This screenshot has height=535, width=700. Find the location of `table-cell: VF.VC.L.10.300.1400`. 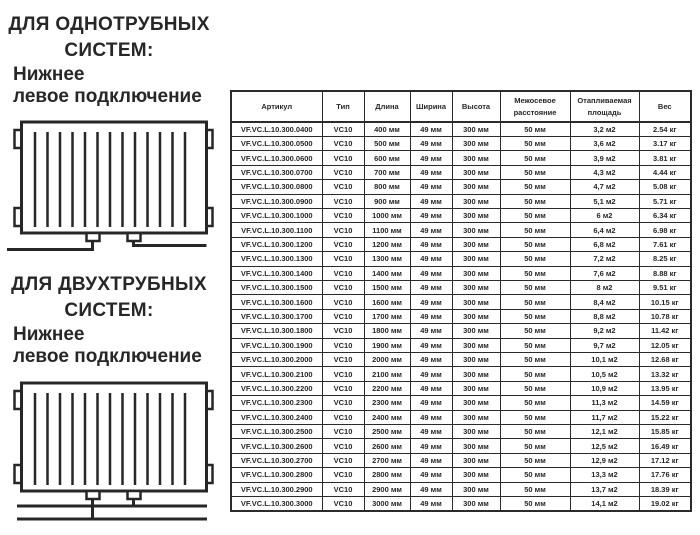

table-cell: VF.VC.L.10.300.1400 is located at coordinates (276, 273).